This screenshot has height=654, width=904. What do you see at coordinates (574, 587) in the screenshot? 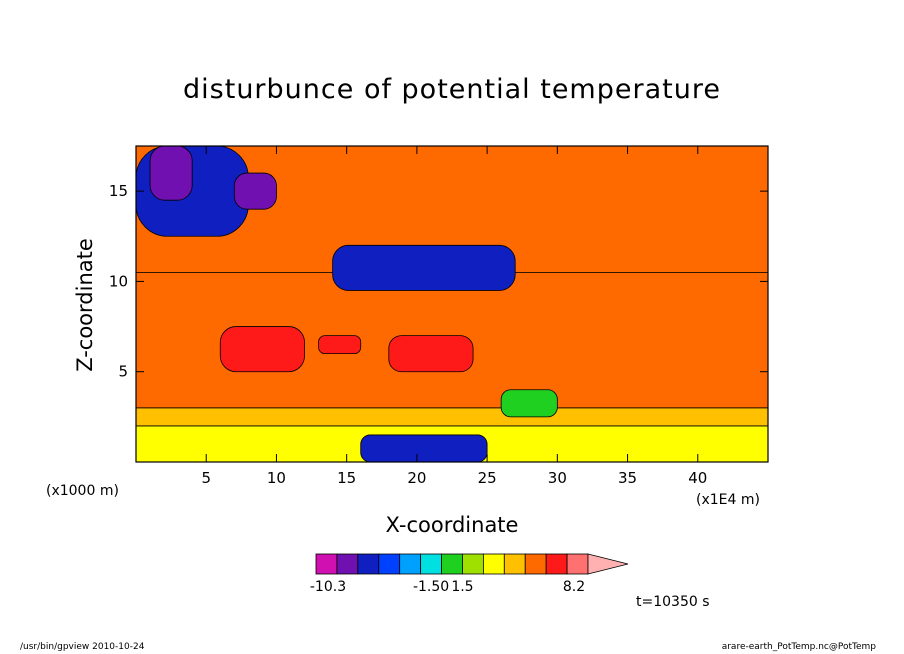
I see `colorbar-label: 8.2` at bounding box center [574, 587].